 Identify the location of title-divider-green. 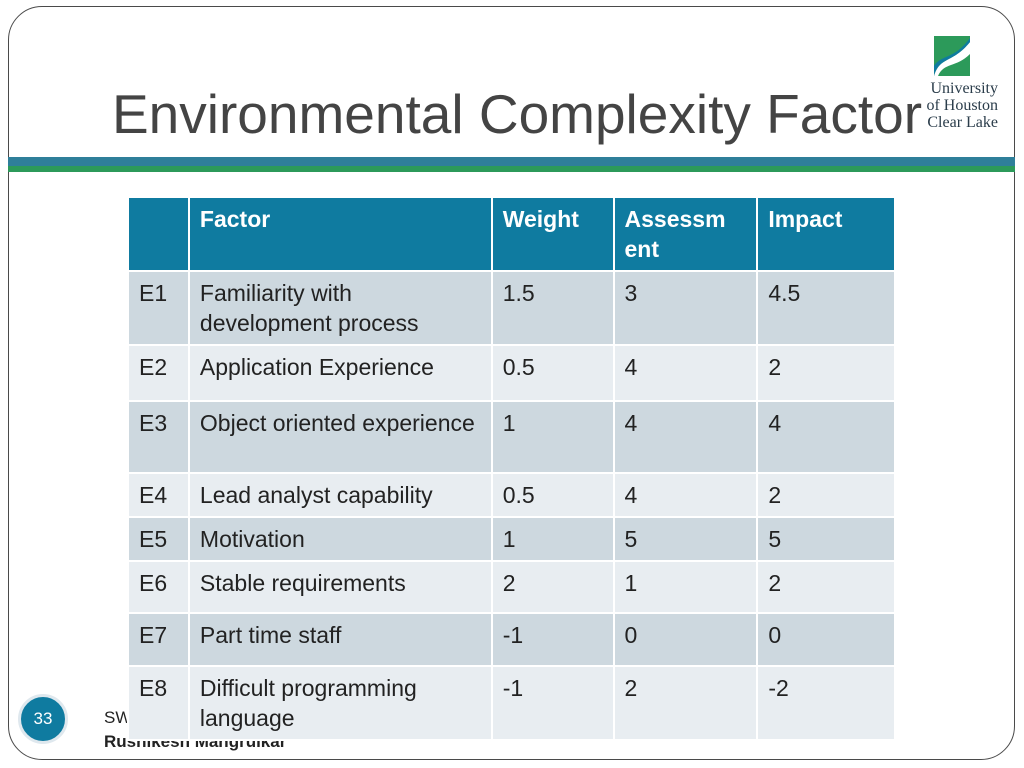
(511, 169).